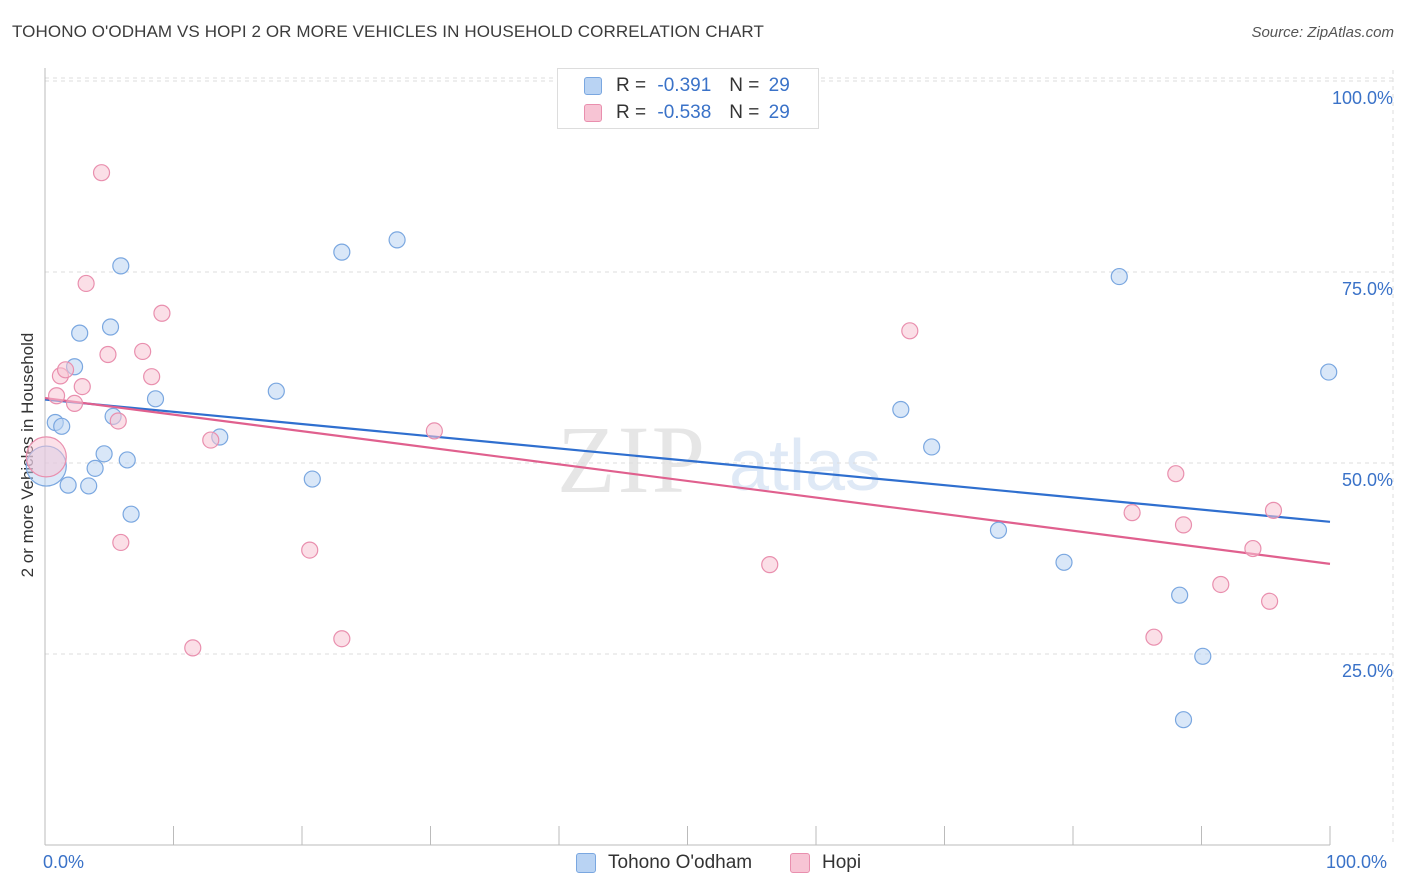 The height and width of the screenshot is (892, 1406). I want to click on correlation-legend: R = -0.391 N = 29 R = -0.538 N = 29, so click(688, 98).